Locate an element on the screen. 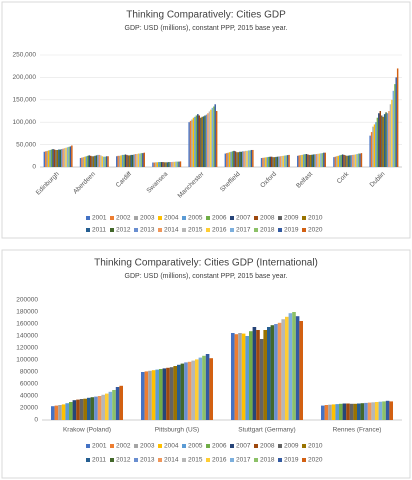  legend-label: 2012 is located at coordinates (123, 230).